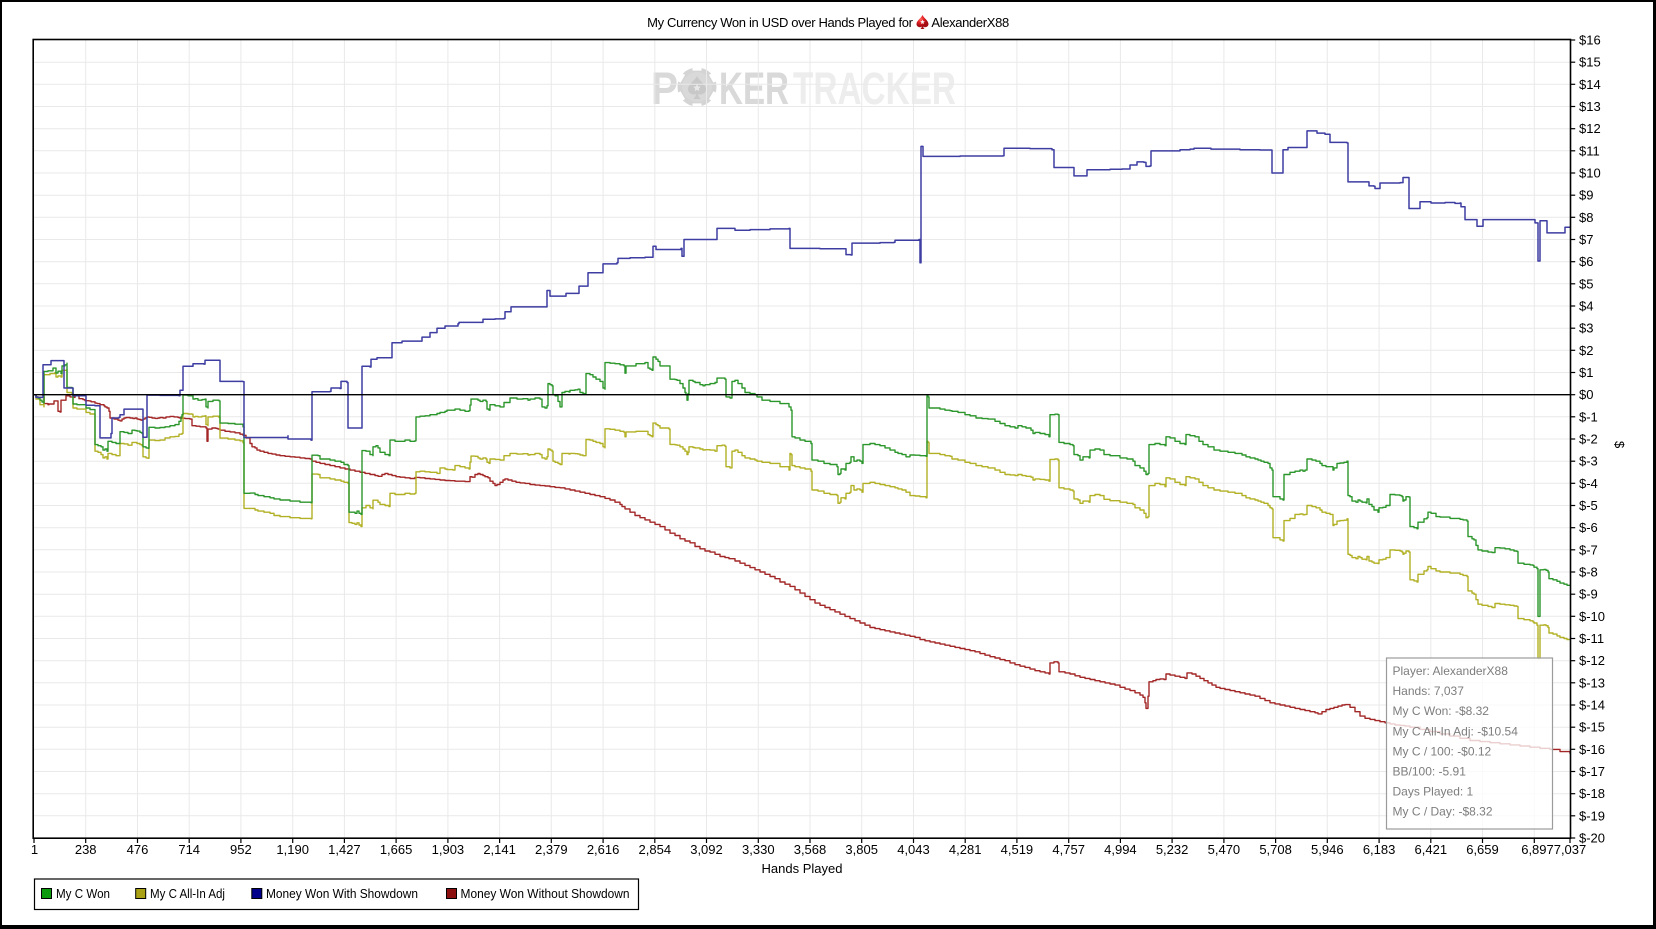 This screenshot has height=929, width=1656. Describe the element at coordinates (187, 893) in the screenshot. I see `svg-text: My C All-In Adj` at that location.